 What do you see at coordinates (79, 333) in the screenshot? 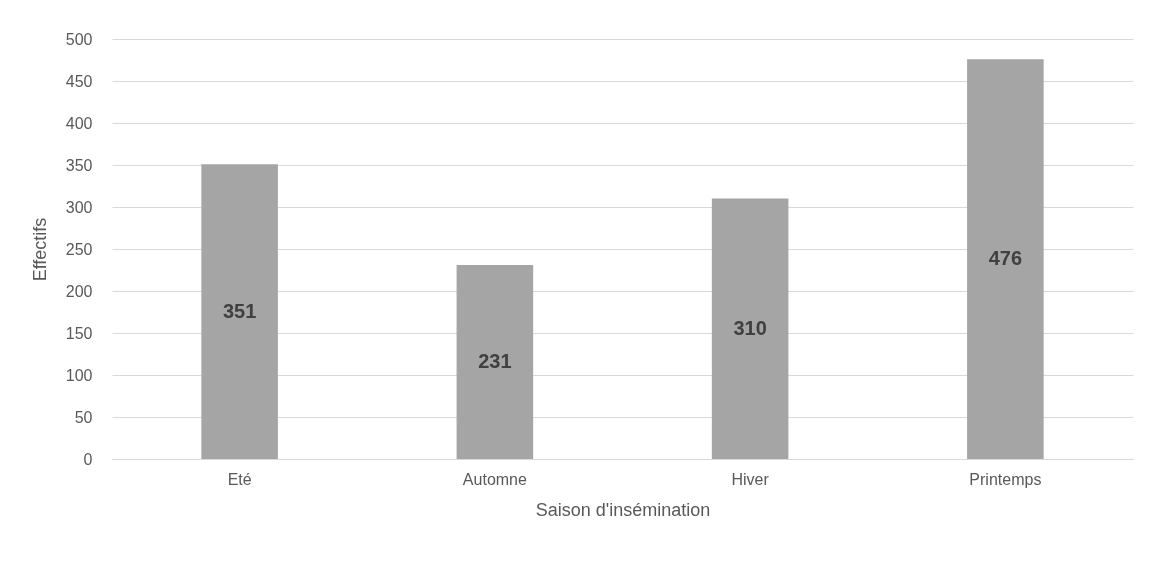
I see `y-tick-label: 150` at bounding box center [79, 333].